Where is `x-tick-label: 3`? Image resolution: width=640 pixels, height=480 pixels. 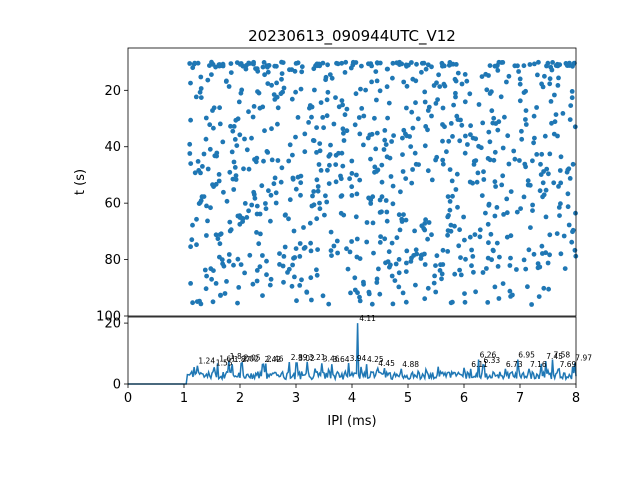 x-tick-label: 3 is located at coordinates (296, 398).